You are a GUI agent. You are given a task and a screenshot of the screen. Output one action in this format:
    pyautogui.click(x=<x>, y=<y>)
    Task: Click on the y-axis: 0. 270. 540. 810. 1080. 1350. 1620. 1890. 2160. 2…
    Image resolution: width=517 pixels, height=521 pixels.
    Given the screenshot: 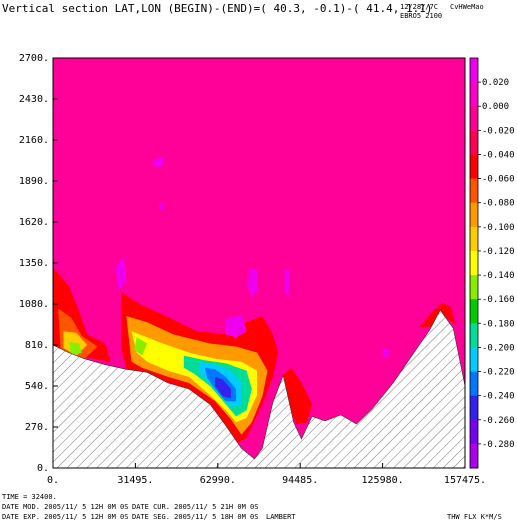 What is the action you would take?
    pyautogui.click(x=38, y=263)
    